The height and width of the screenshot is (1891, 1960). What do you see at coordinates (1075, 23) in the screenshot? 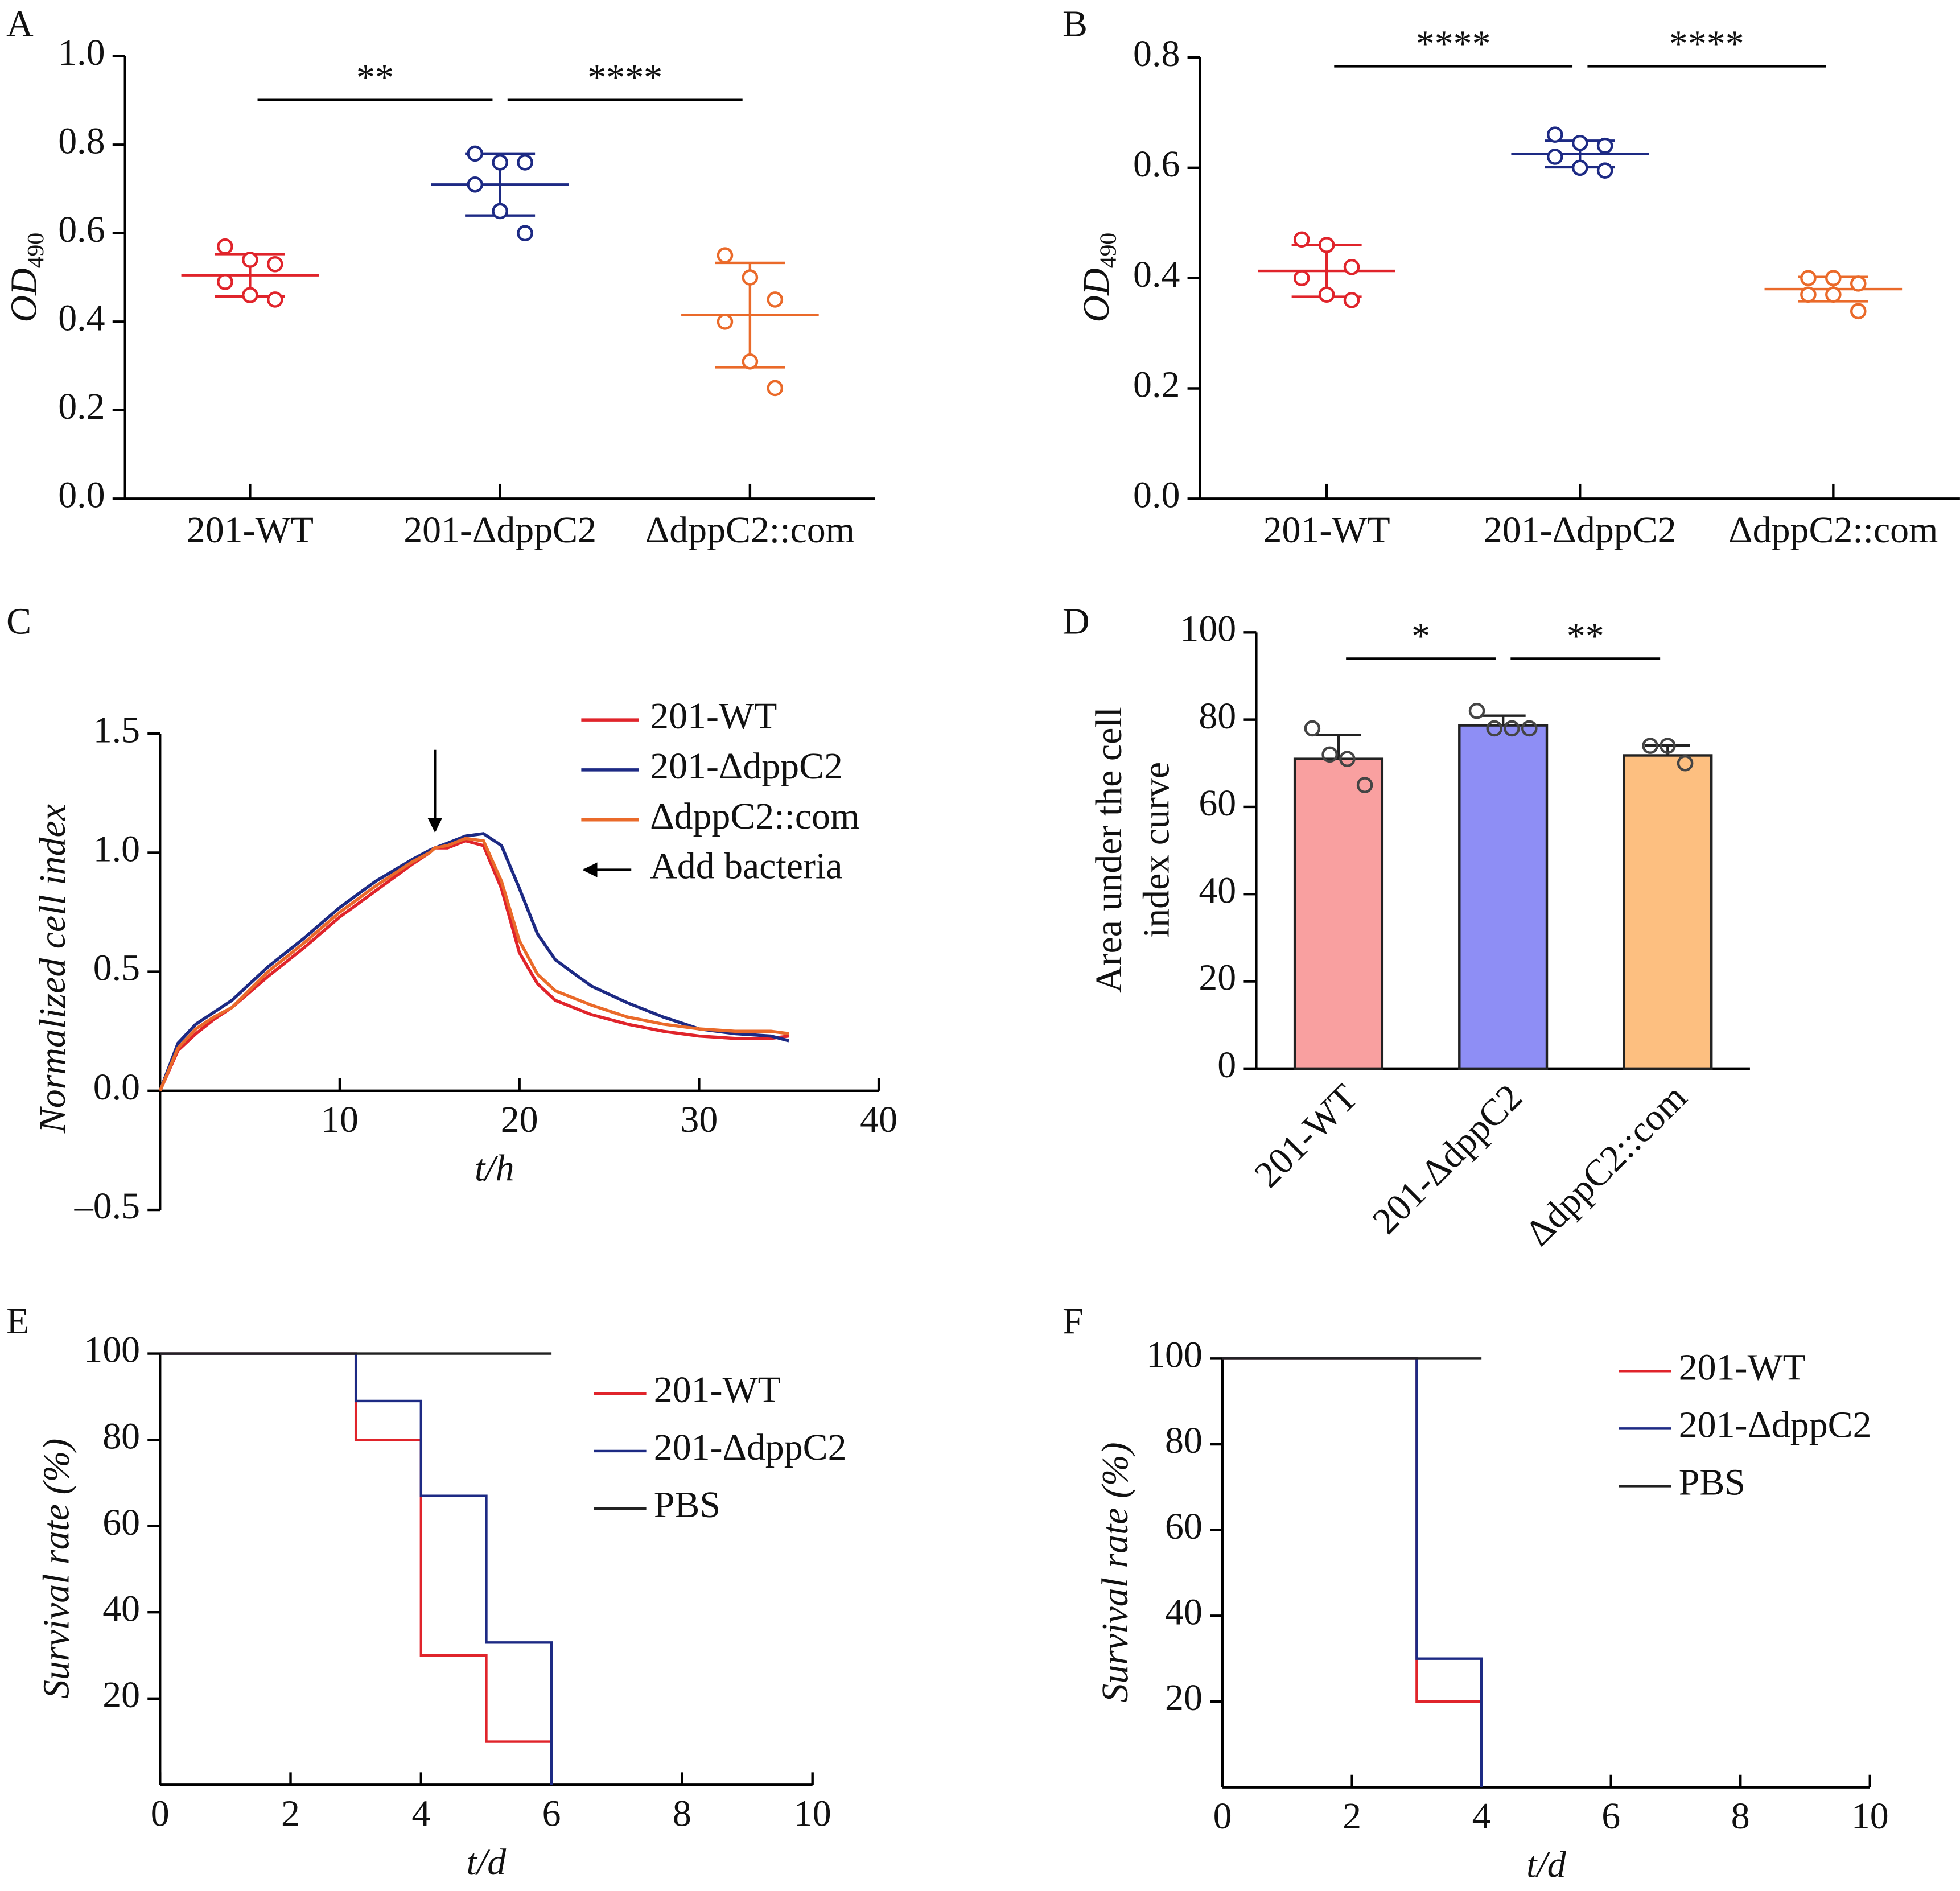
I see `panel-letter: B` at bounding box center [1075, 23].